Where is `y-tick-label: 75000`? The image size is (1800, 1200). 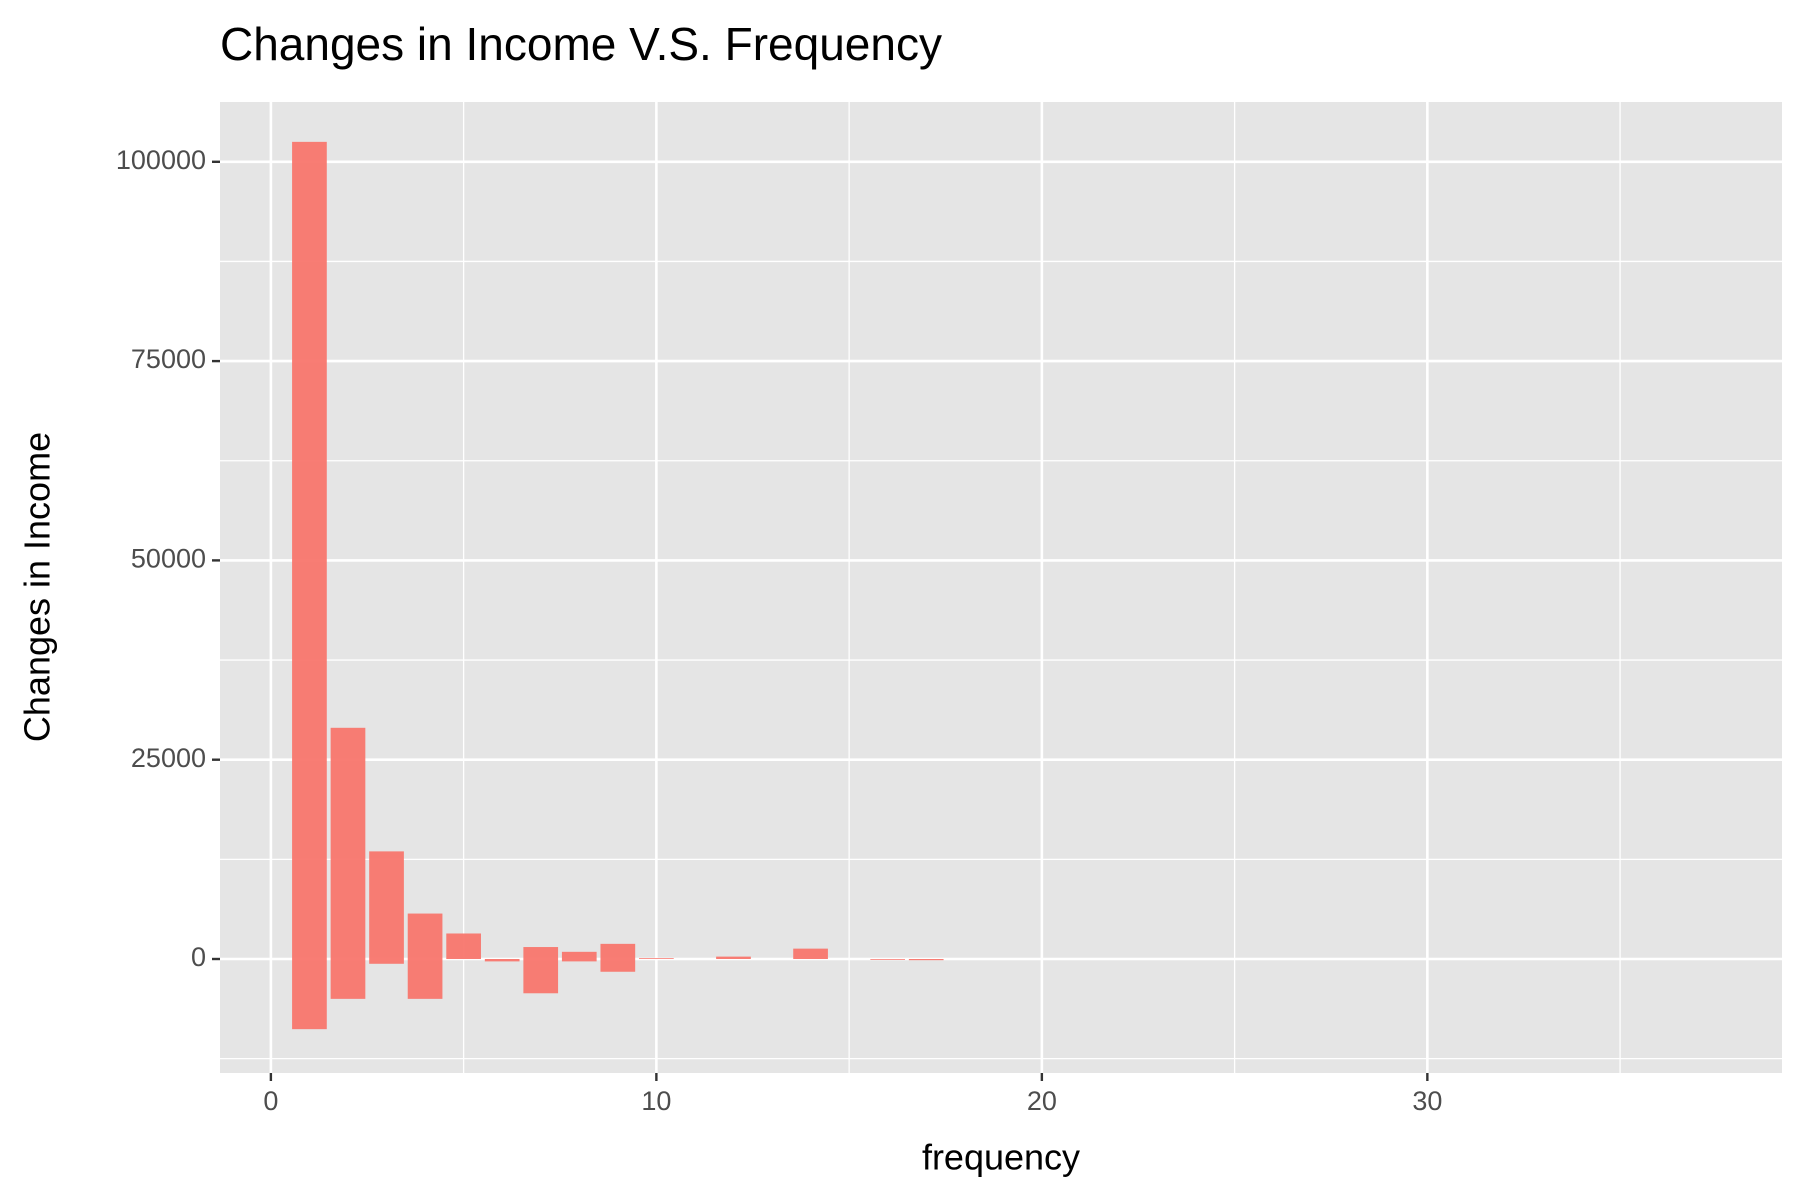 y-tick-label: 75000 is located at coordinates (168, 359).